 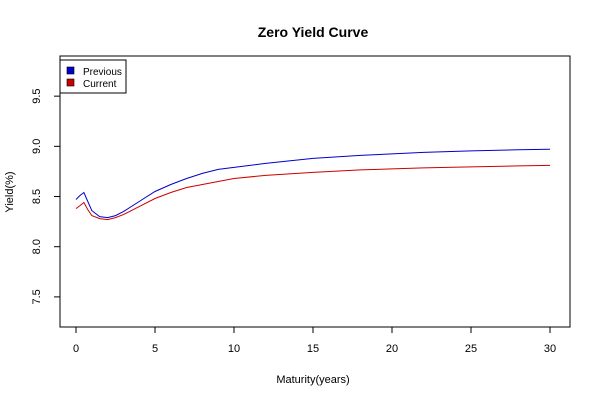 I want to click on legend: Previous Current, so click(x=93, y=76).